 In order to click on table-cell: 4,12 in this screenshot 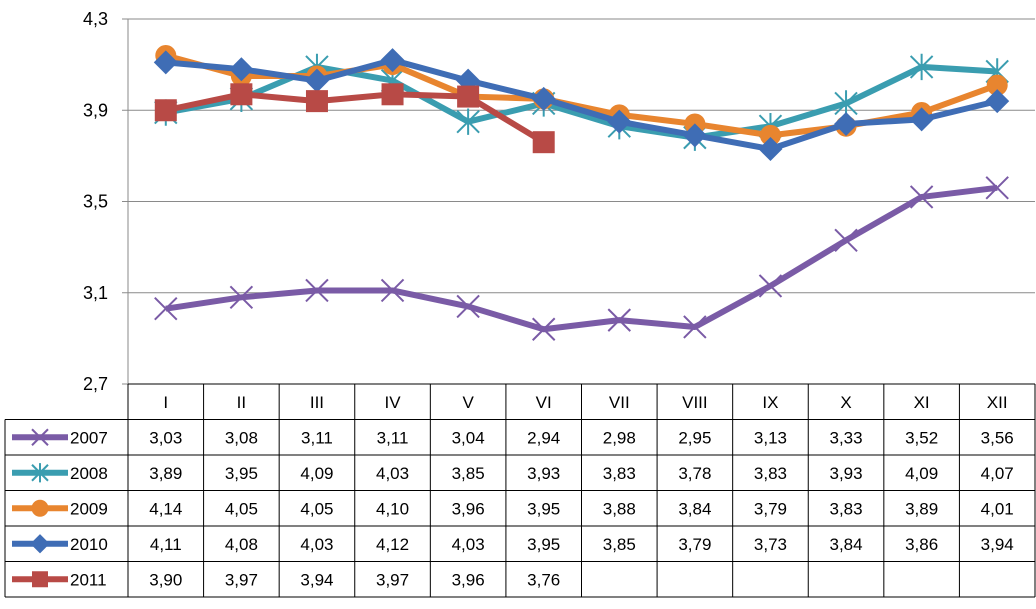, I will do `click(392, 544)`.